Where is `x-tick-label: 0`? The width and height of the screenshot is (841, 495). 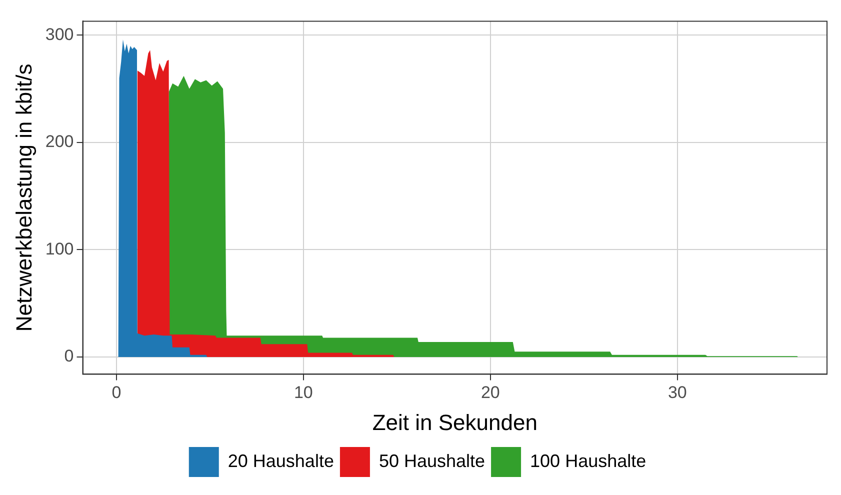
x-tick-label: 0 is located at coordinates (117, 392).